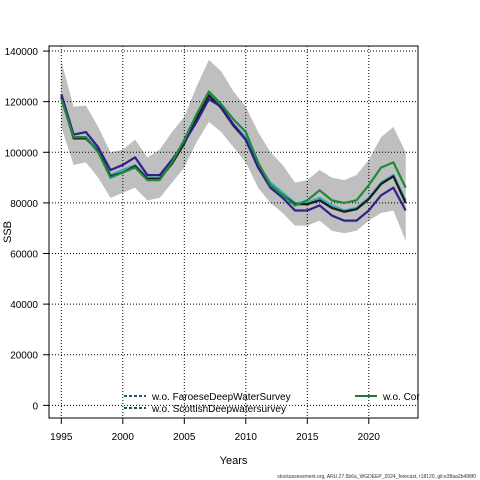 The width and height of the screenshot is (480, 480). Describe the element at coordinates (307, 437) in the screenshot. I see `x-tick-label: 2015` at that location.